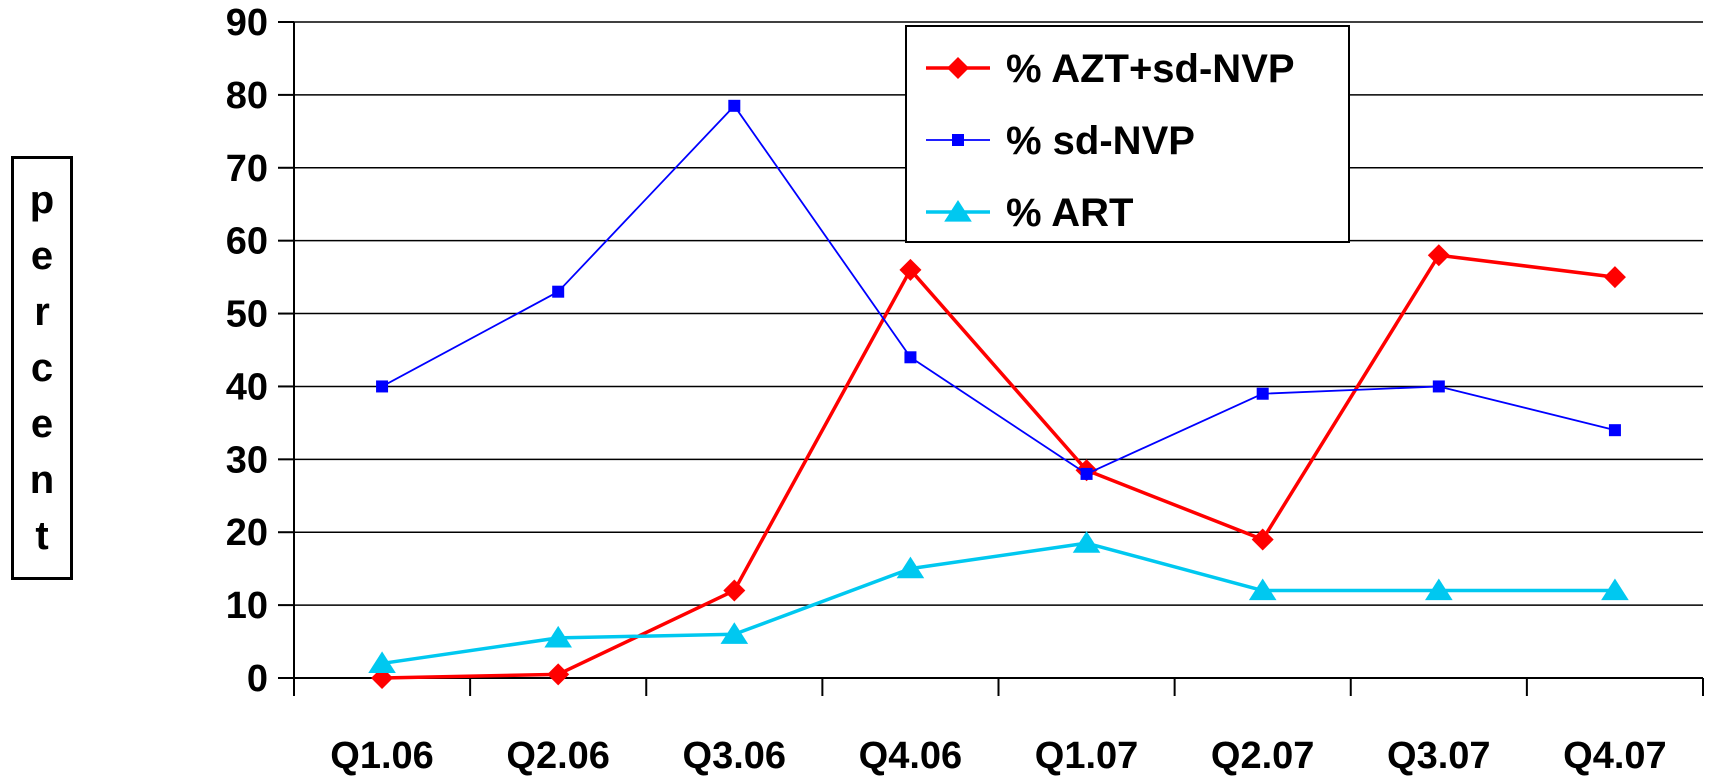 The image size is (1709, 778). What do you see at coordinates (1263, 756) in the screenshot?
I see `x-tick-label: Q2.07` at bounding box center [1263, 756].